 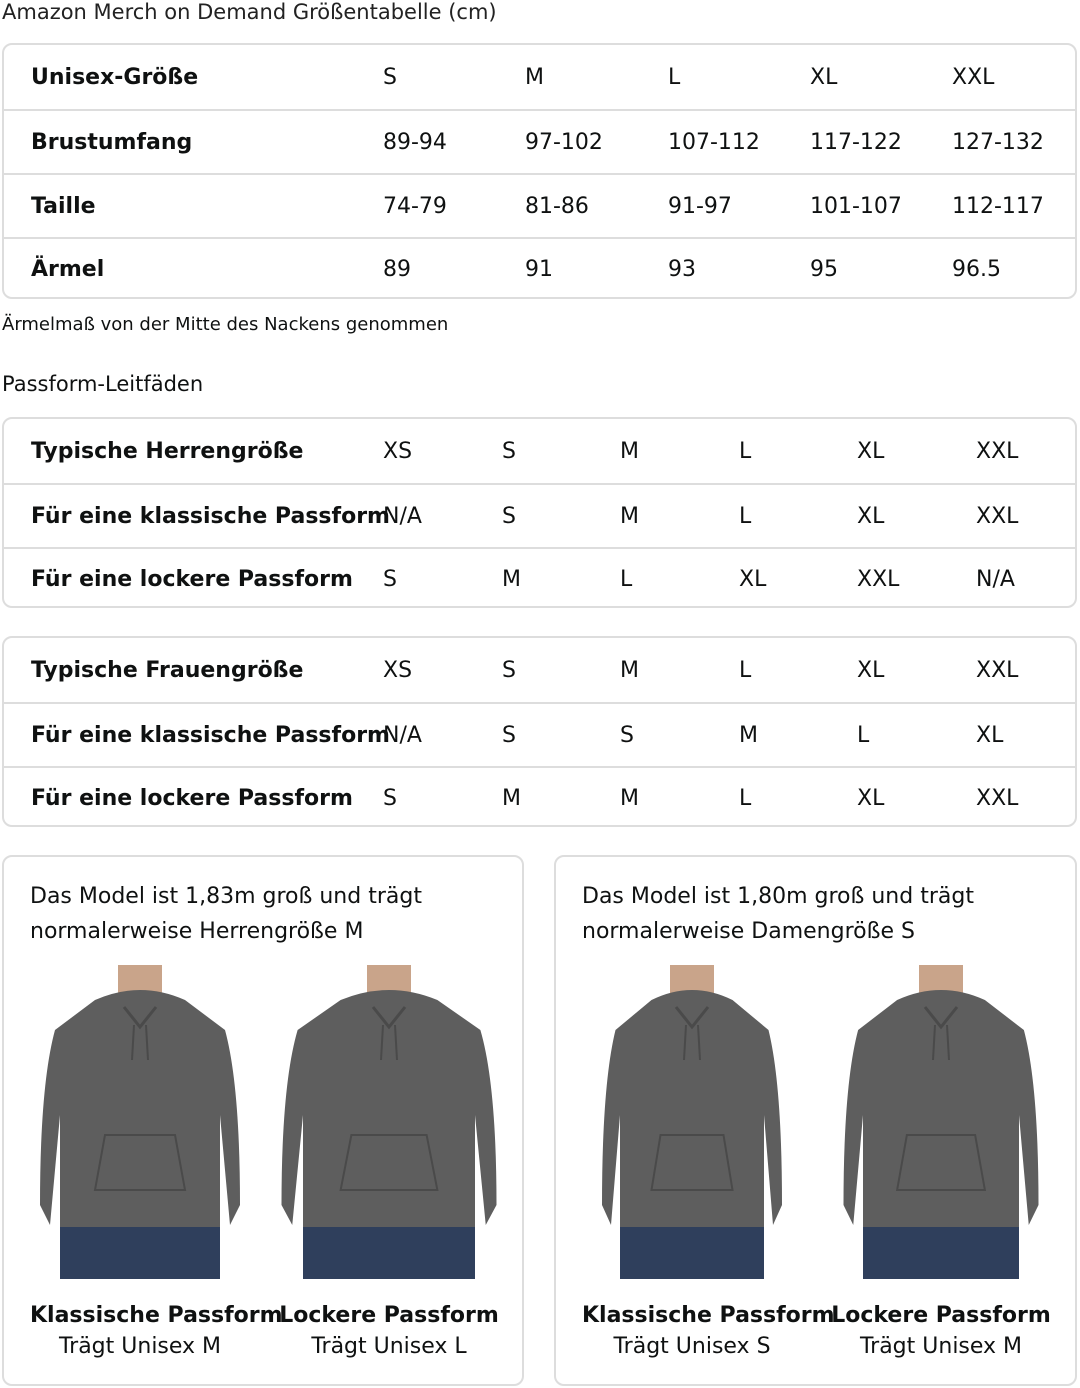 What do you see at coordinates (415, 206) in the screenshot?
I see `table-cell: 74-79` at bounding box center [415, 206].